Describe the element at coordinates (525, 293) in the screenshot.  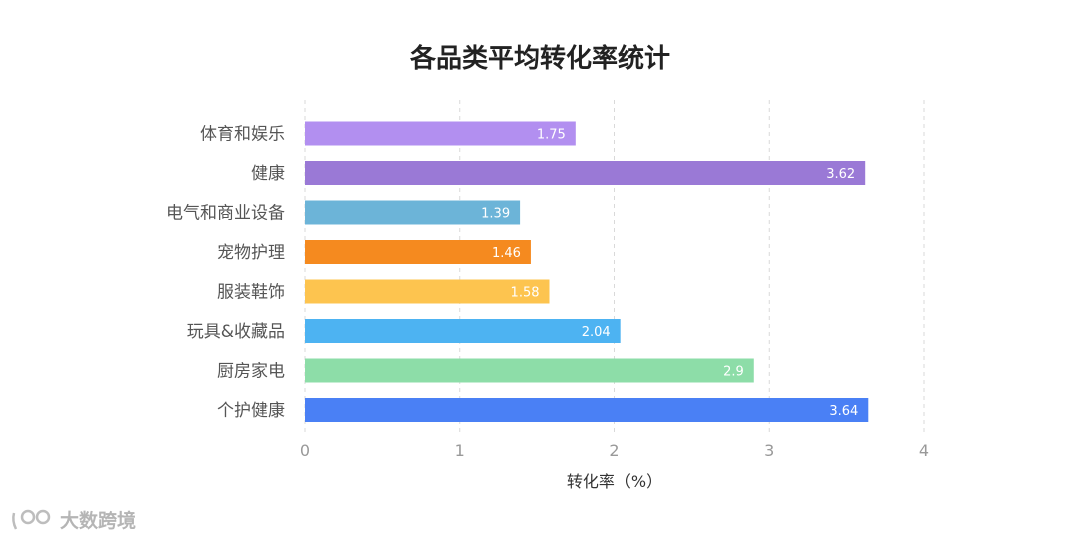
I see `value-label: 1.58` at that location.